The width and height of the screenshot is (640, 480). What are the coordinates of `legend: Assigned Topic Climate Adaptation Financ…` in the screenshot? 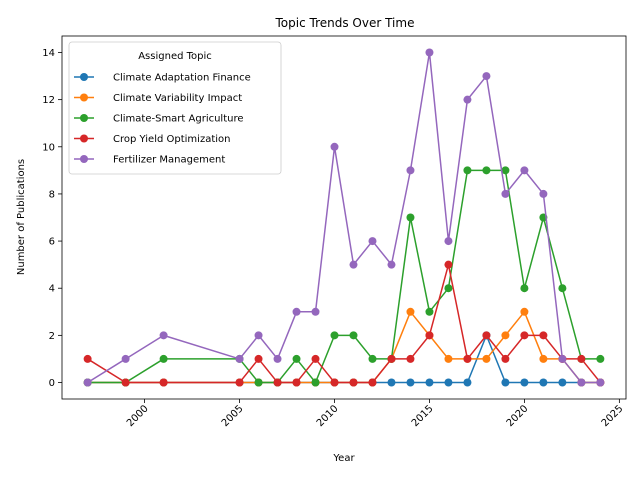 It's located at (175, 108).